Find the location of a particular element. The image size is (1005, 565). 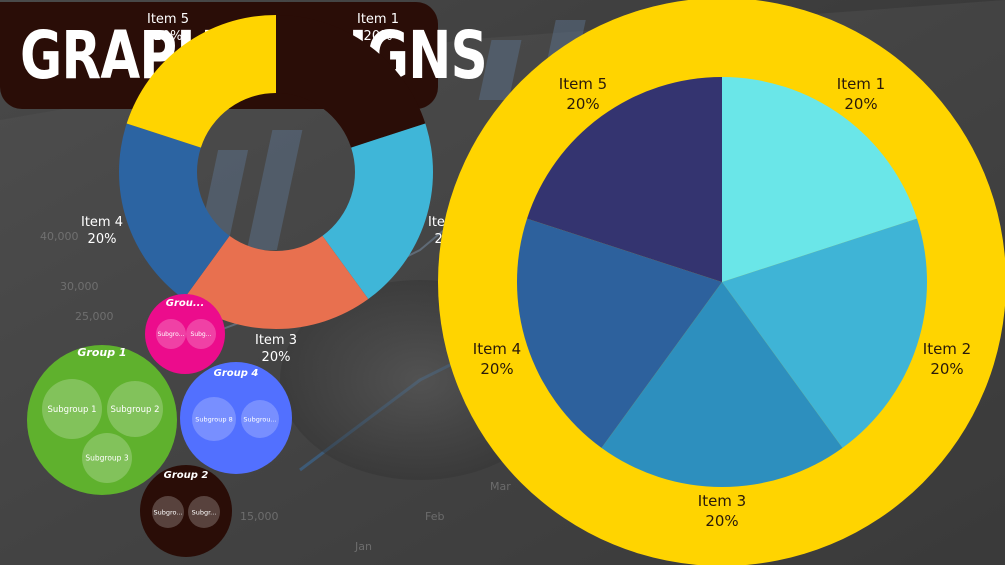

pie-label-item-4: Item 4 is located at coordinates (497, 349).